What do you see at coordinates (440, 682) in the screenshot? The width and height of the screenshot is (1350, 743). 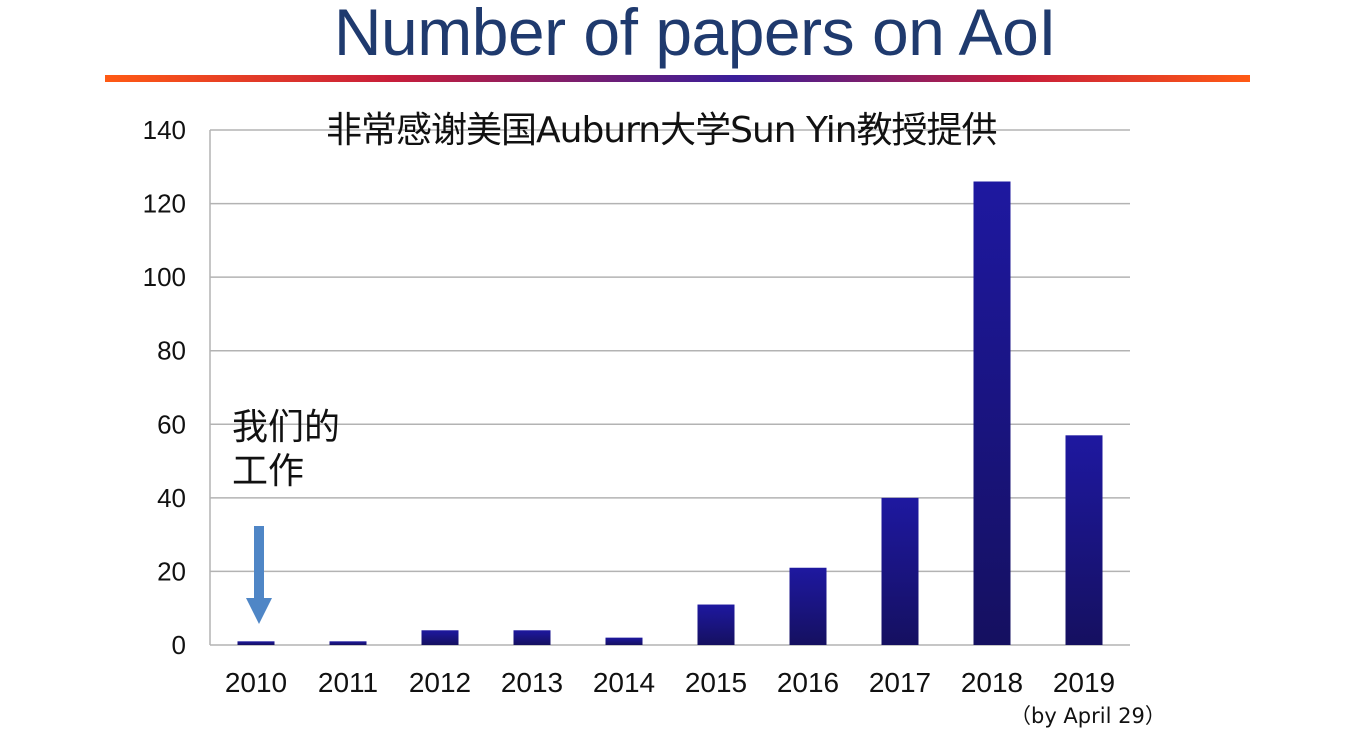 I see `x-tick-label: 2012` at bounding box center [440, 682].